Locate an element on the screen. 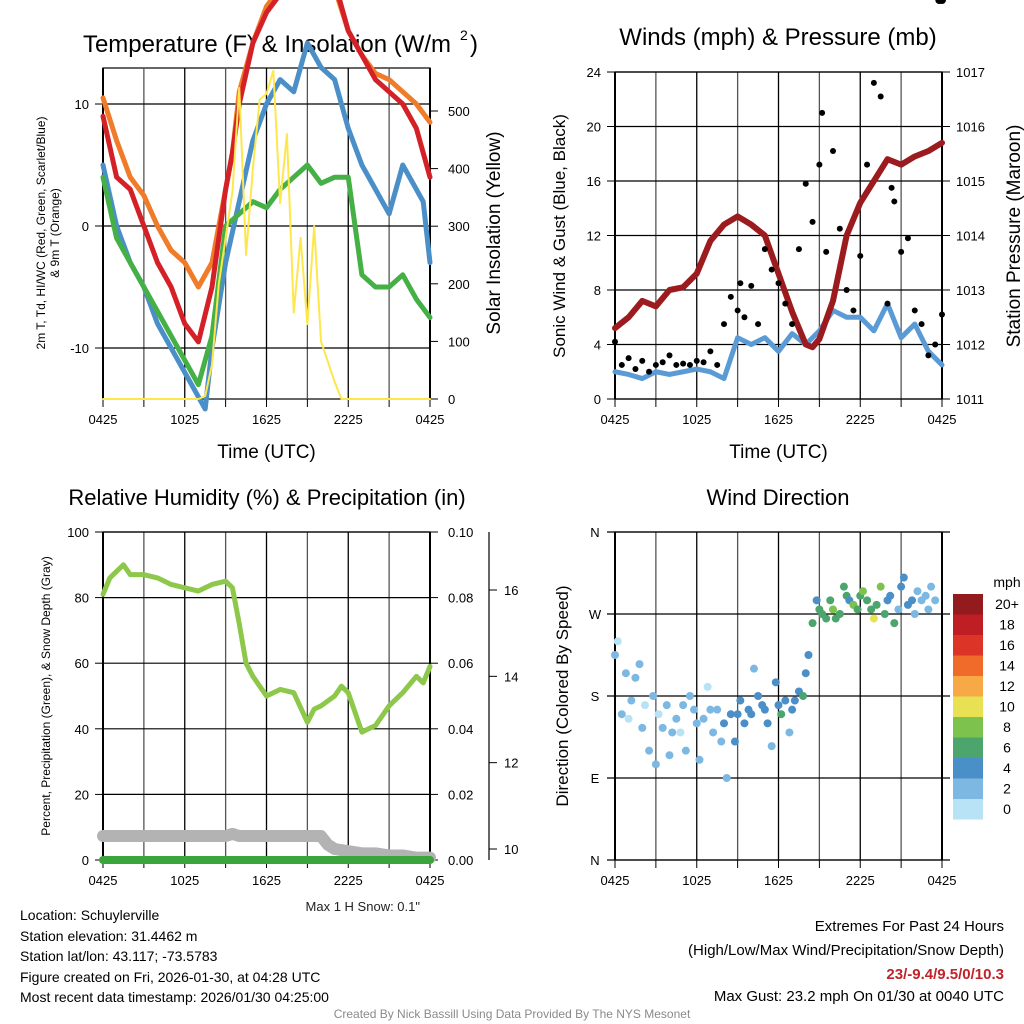 Image resolution: width=1024 pixels, height=1024 pixels. y-tick-label: 16 is located at coordinates (594, 181).